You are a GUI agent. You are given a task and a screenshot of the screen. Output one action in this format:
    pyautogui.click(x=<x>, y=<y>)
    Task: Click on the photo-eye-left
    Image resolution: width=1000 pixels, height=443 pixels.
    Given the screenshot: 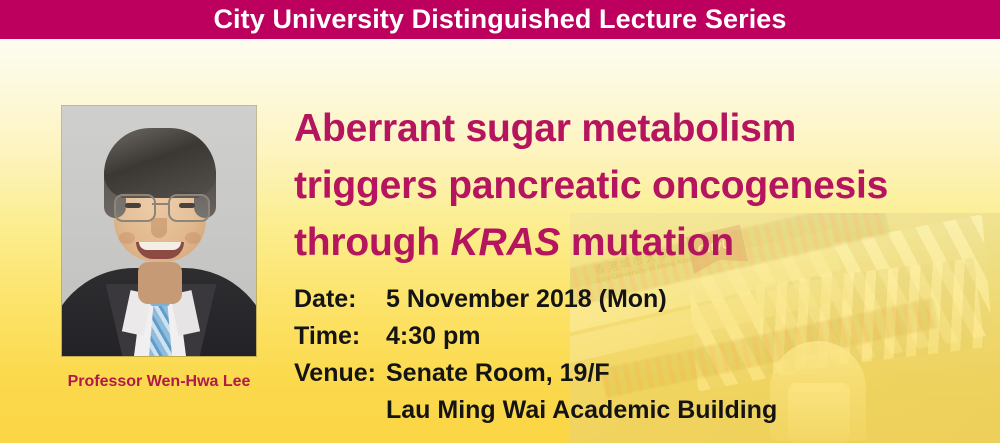 What is the action you would take?
    pyautogui.click(x=133, y=205)
    